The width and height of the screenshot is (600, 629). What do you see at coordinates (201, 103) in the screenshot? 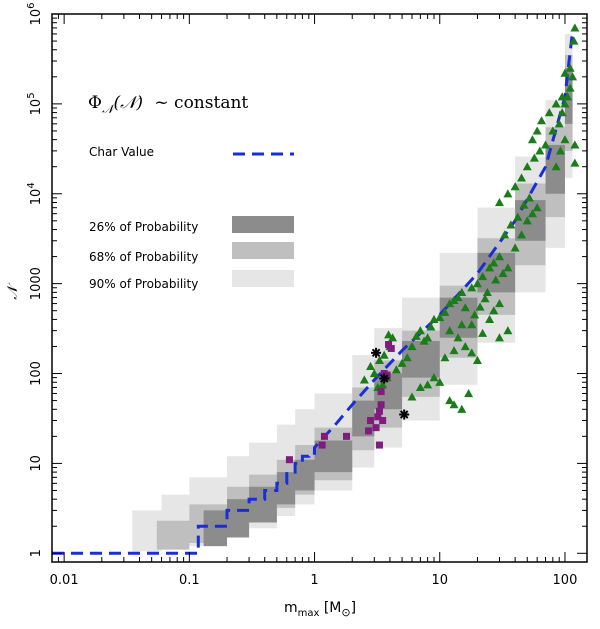
I see `annotation-rest: ~ constant` at bounding box center [201, 103].